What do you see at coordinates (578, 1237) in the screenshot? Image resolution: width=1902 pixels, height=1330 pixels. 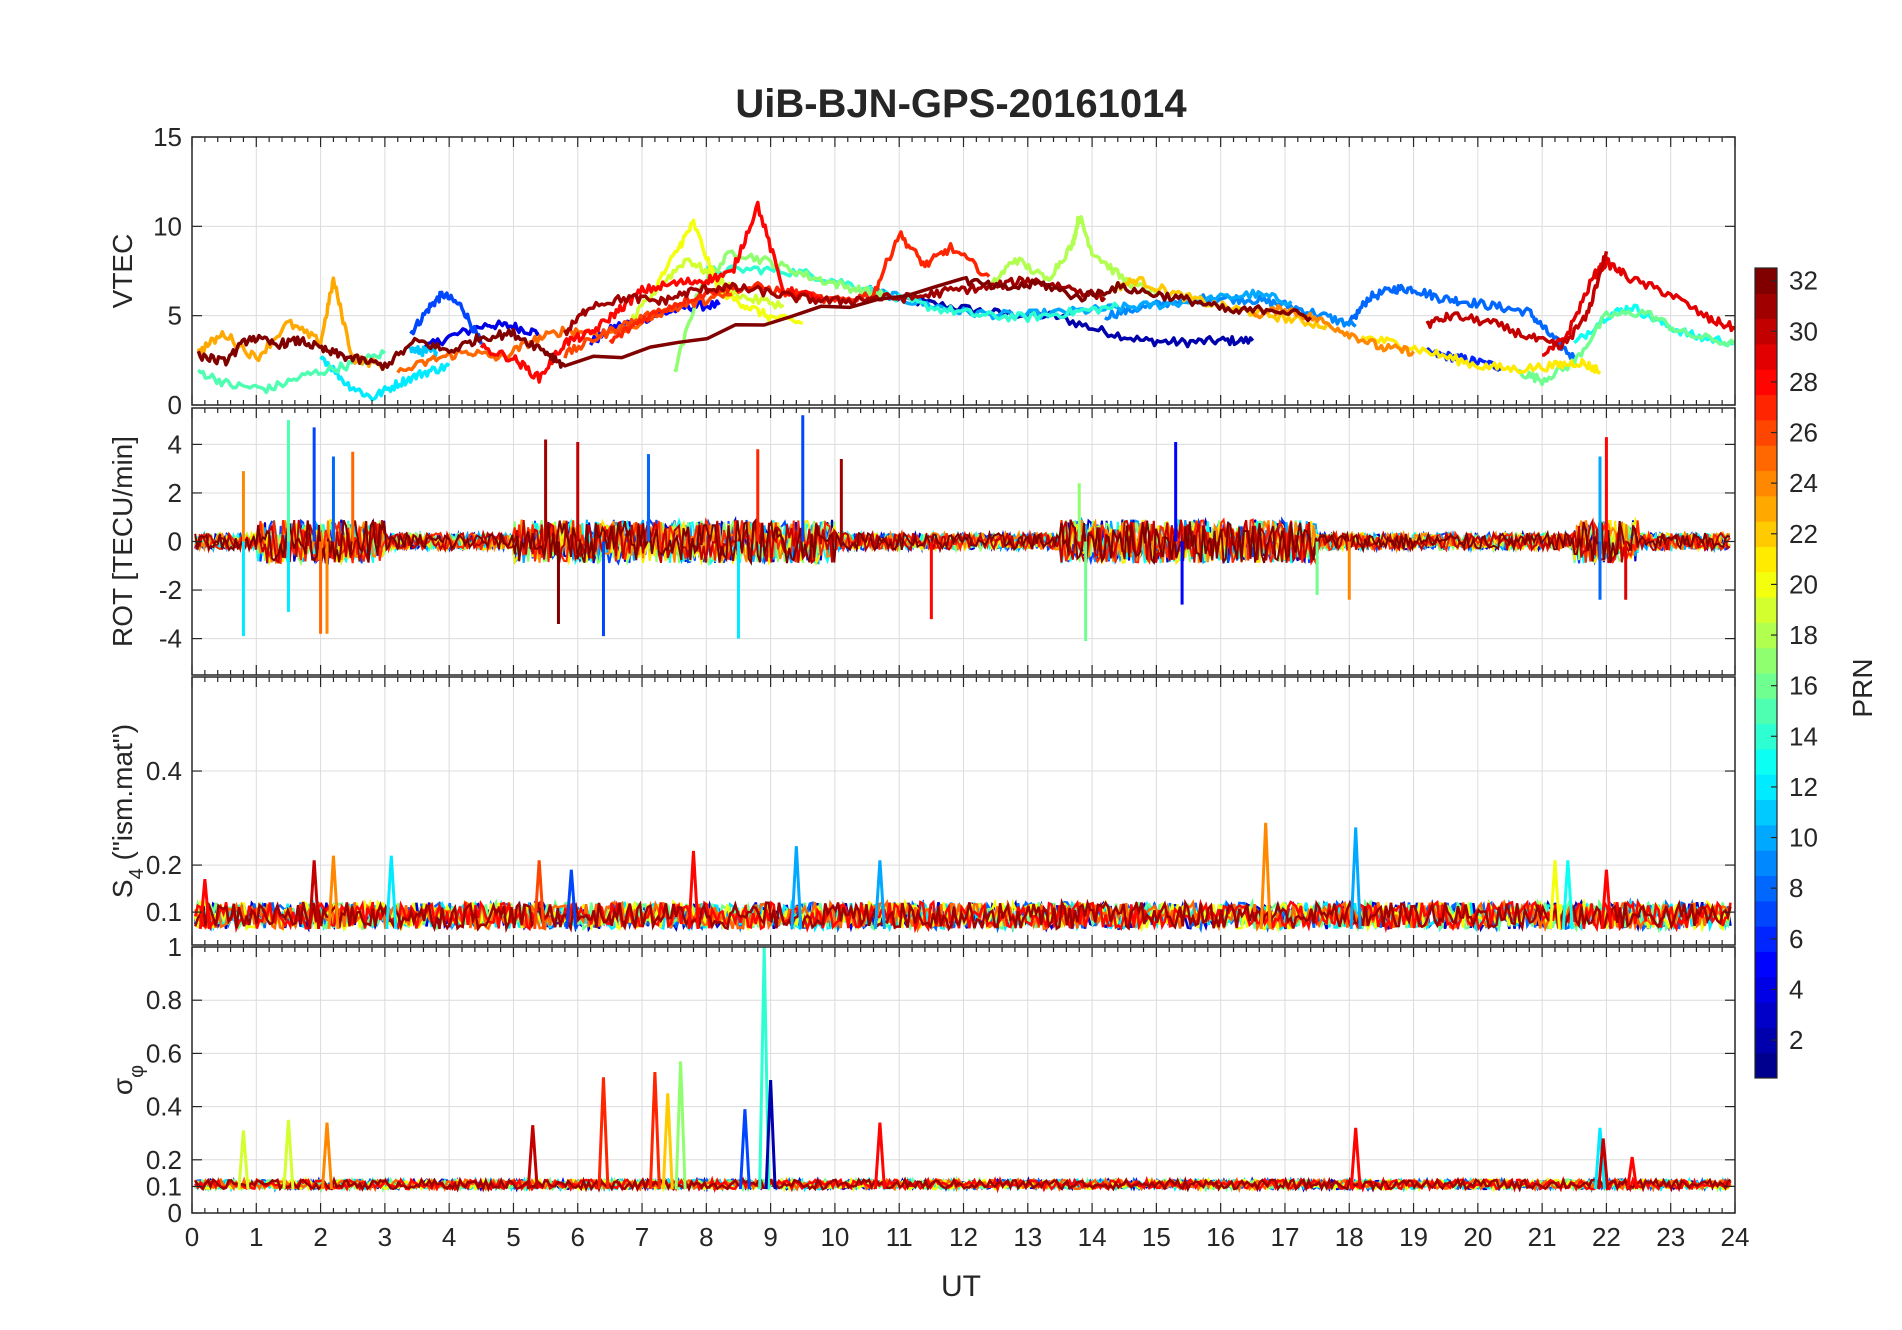 I see `x-tick-label: 6` at bounding box center [578, 1237].